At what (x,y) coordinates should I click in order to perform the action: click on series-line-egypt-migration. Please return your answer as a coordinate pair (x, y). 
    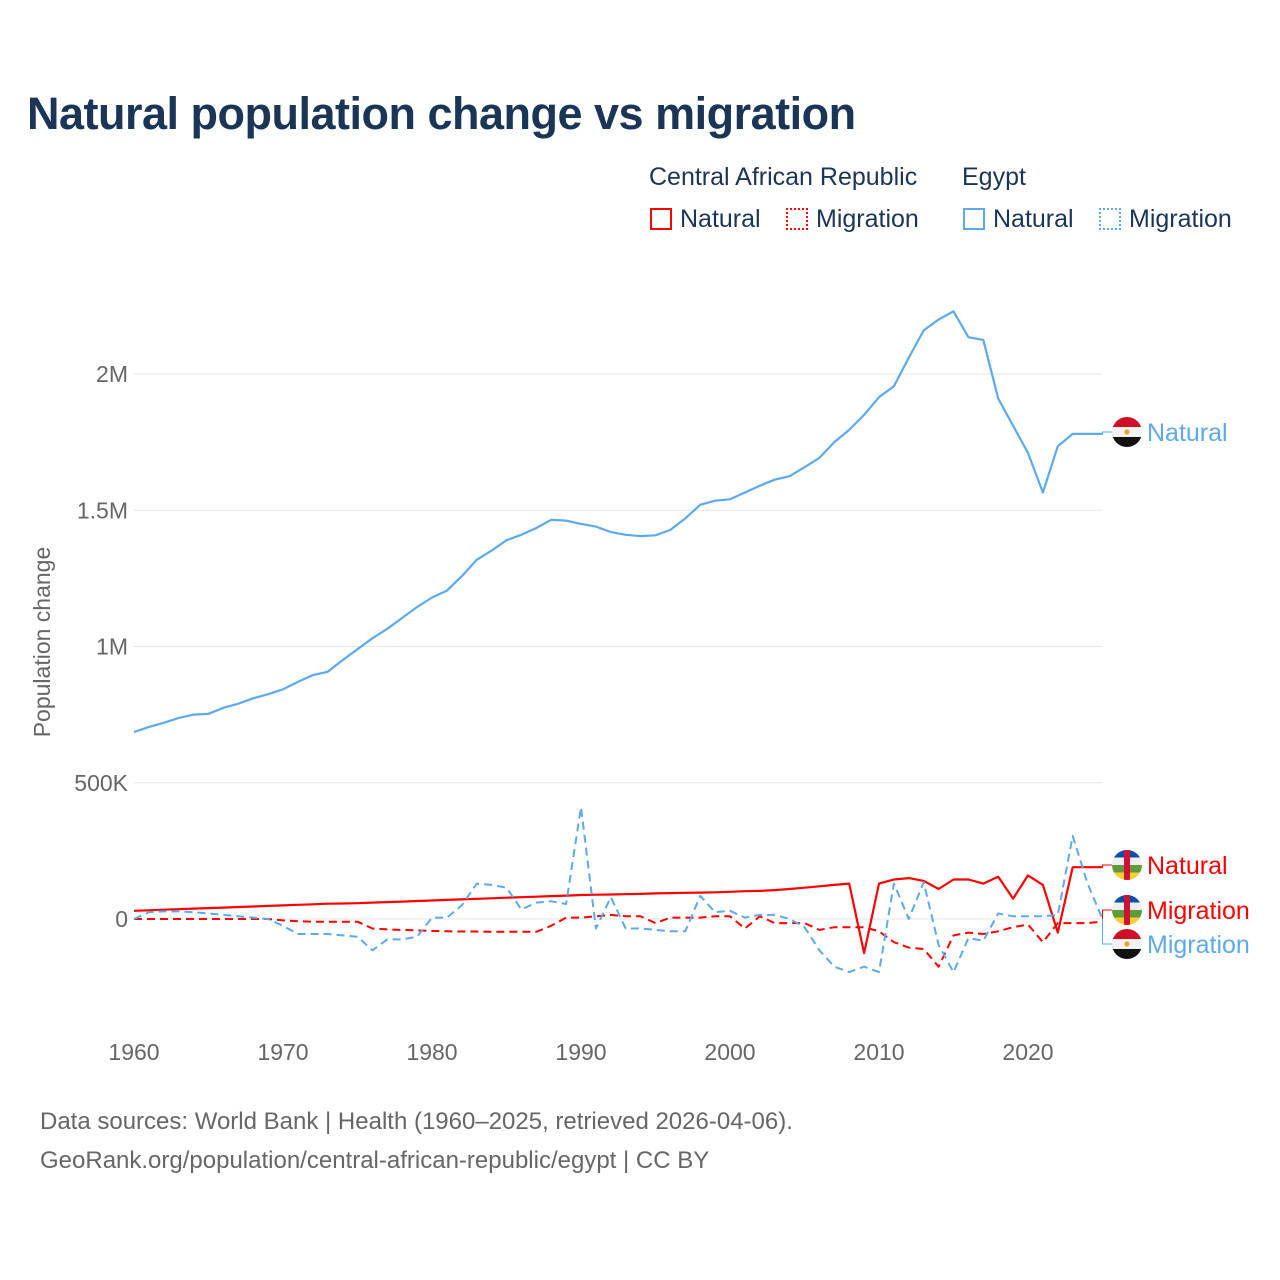
    Looking at the image, I should click on (618, 890).